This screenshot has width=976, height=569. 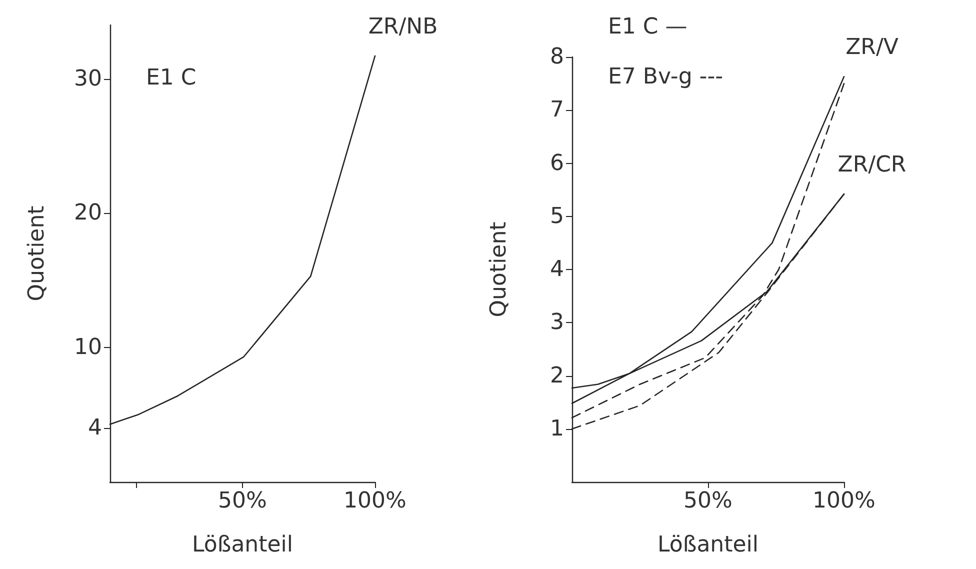 I want to click on y-tick-label: 30, so click(x=88, y=79).